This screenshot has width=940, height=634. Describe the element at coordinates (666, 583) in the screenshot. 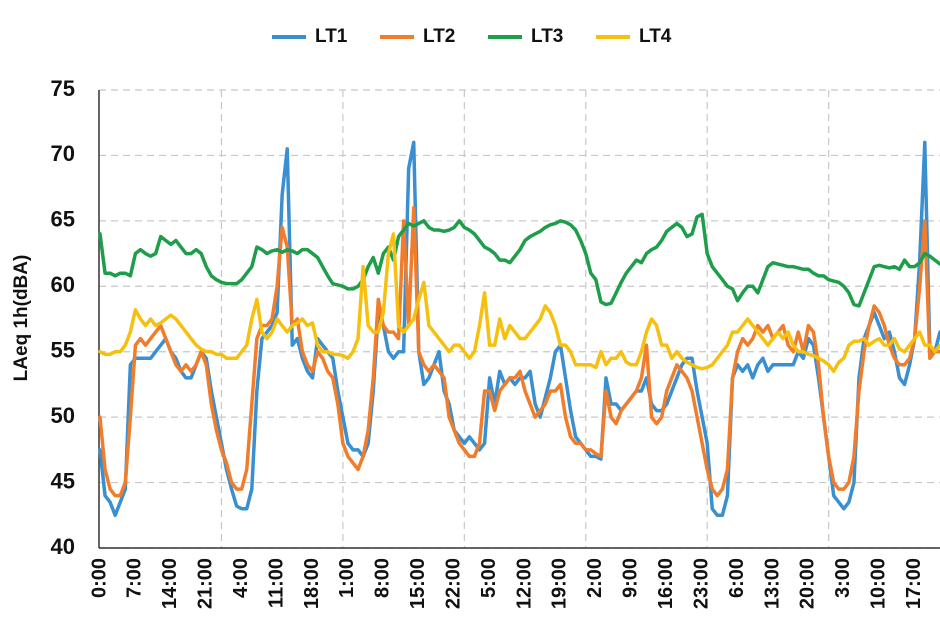

I see `x-tick-label: 16:00` at that location.